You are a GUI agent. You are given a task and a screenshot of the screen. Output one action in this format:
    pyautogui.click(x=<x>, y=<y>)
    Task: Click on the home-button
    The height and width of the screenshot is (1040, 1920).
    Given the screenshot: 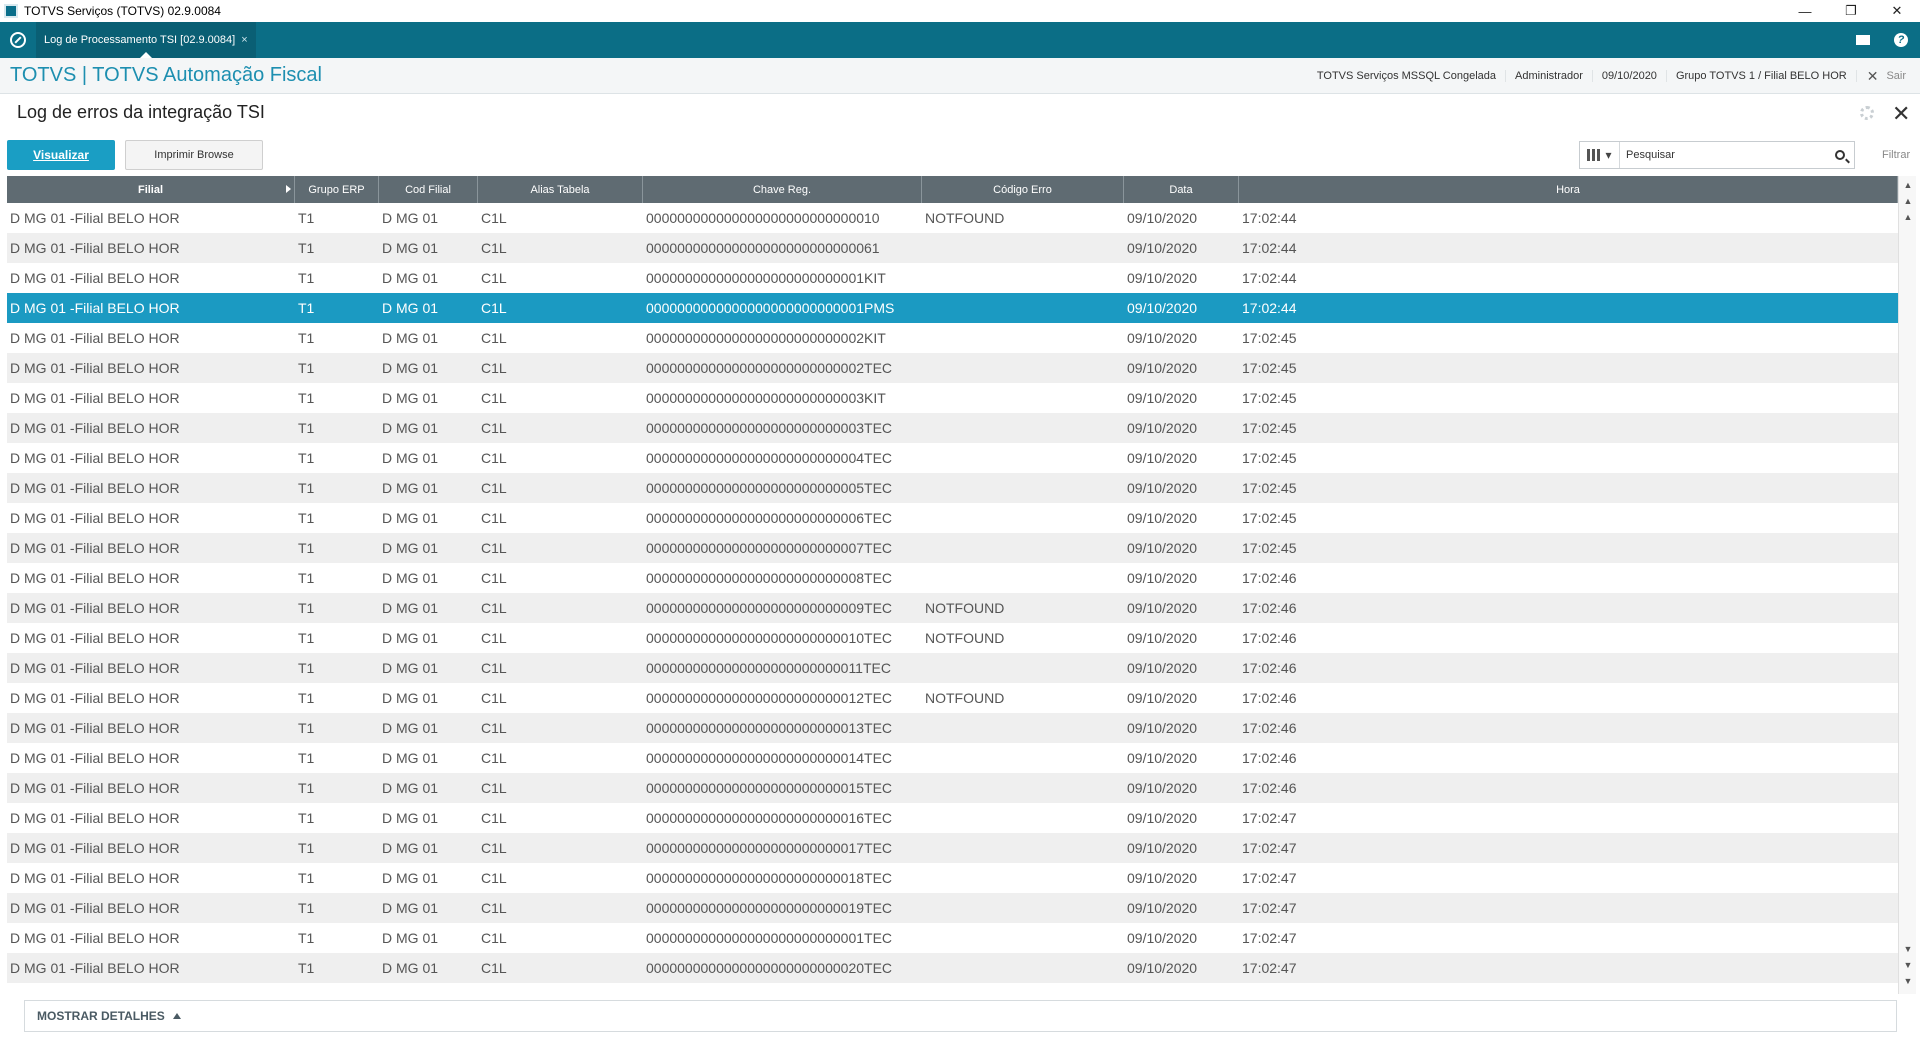 What is the action you would take?
    pyautogui.click(x=18, y=40)
    